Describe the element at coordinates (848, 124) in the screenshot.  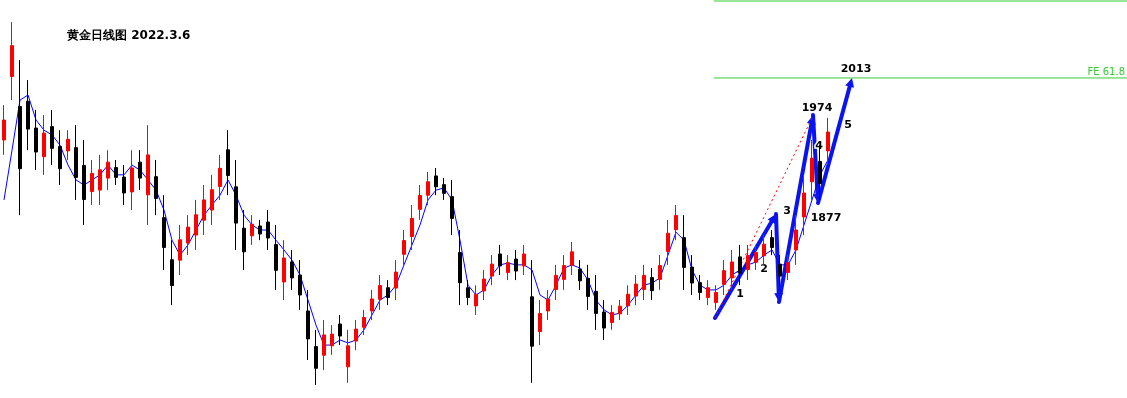
I see `text: 5` at that location.